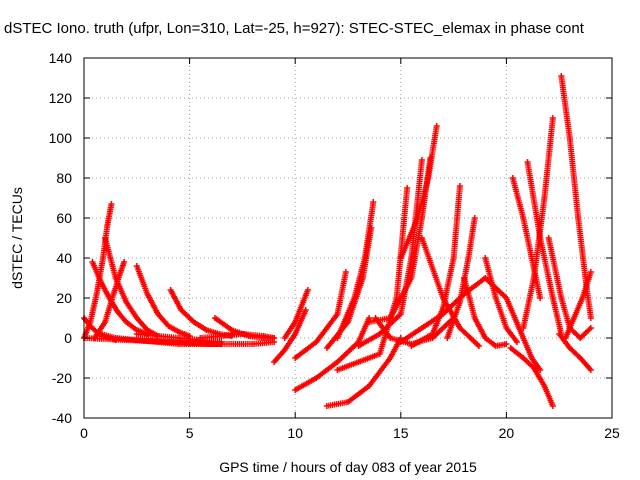 This screenshot has height=480, width=640. What do you see at coordinates (64, 178) in the screenshot?
I see `y-tick-label: 80` at bounding box center [64, 178].